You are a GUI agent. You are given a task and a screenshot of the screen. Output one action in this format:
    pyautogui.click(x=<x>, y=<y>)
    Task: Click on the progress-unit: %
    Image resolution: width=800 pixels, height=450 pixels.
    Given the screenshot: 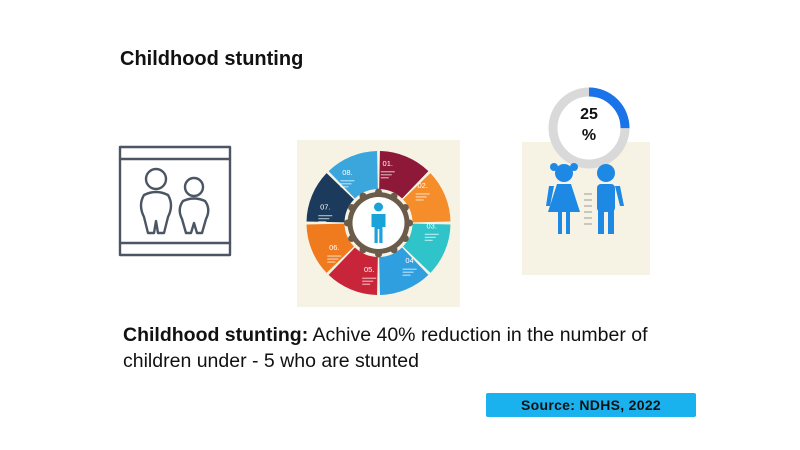 What is the action you would take?
    pyautogui.click(x=589, y=135)
    